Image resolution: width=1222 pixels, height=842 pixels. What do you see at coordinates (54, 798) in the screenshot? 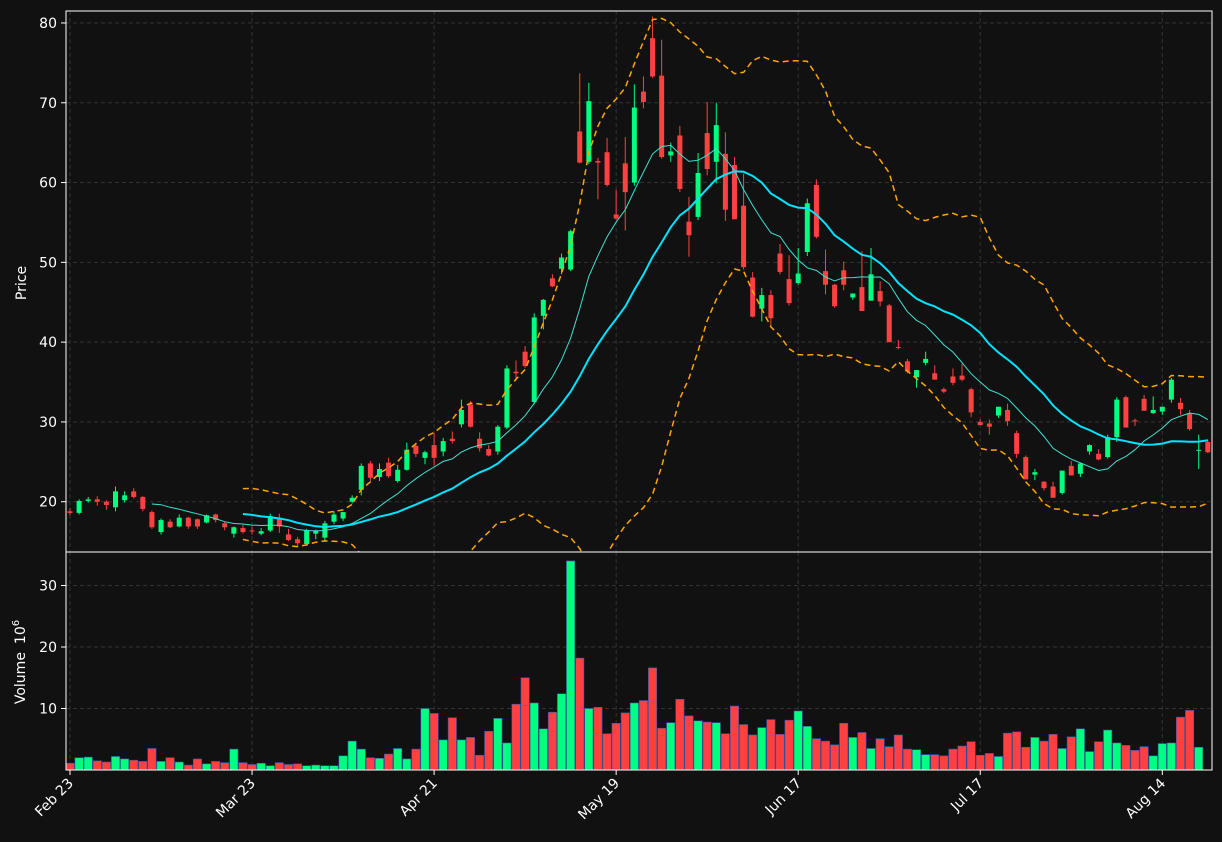
I see `x-tick-label: Feb 23` at bounding box center [54, 798].